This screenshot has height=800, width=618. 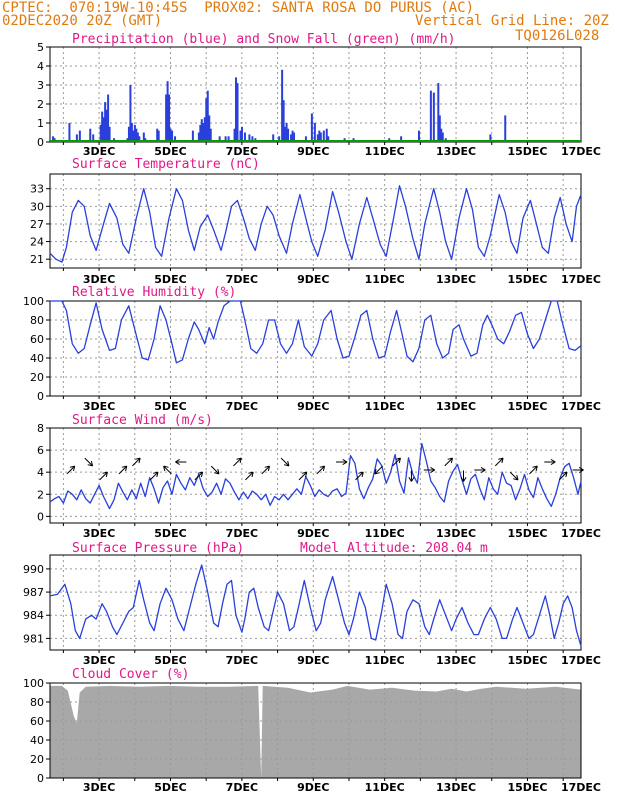 What do you see at coordinates (99, 787) in the screenshot?
I see `x-tick-label: 3DEC` at bounding box center [99, 787].